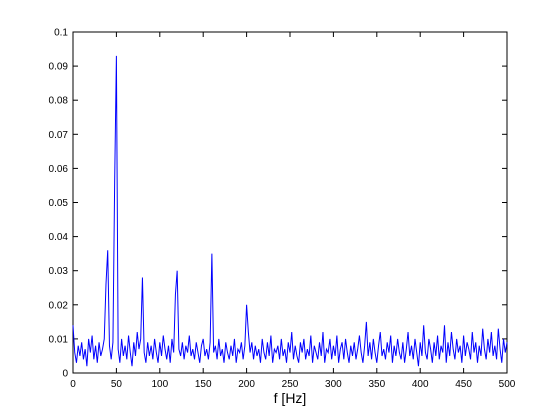 This screenshot has width=560, height=420. What do you see at coordinates (117, 384) in the screenshot?
I see `x-tick-label: 50` at bounding box center [117, 384].